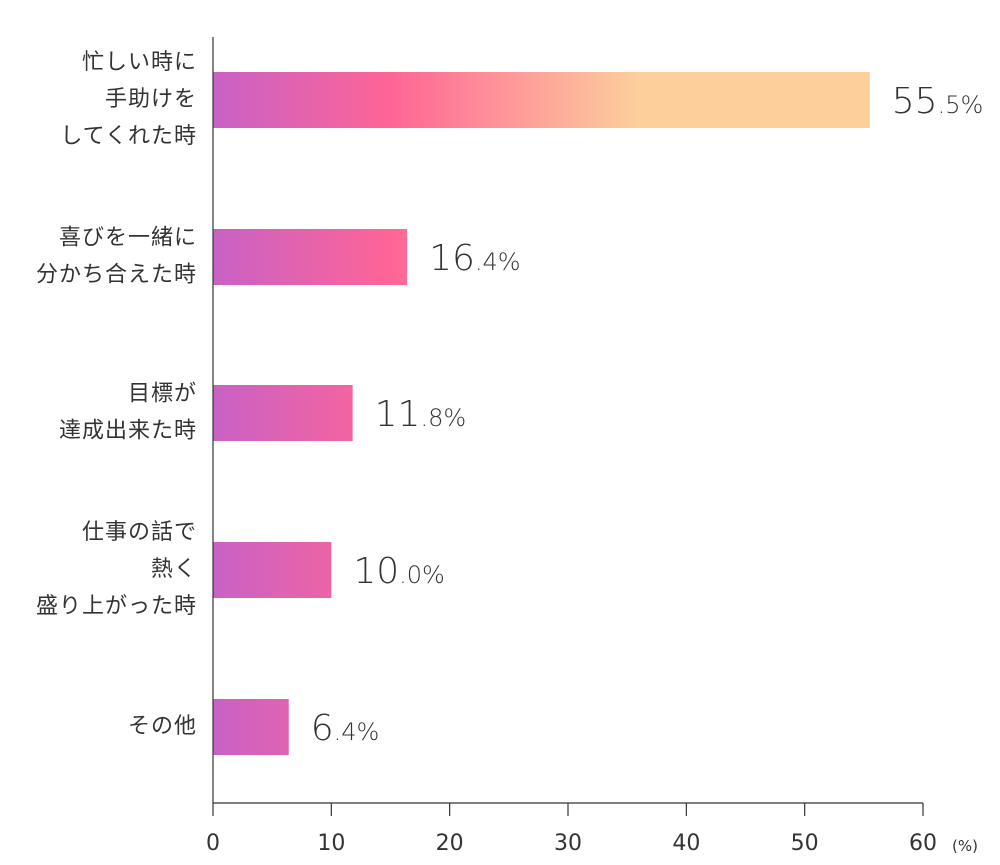  Describe the element at coordinates (345, 728) in the screenshot. I see `value-label-4: 6.4%` at that location.